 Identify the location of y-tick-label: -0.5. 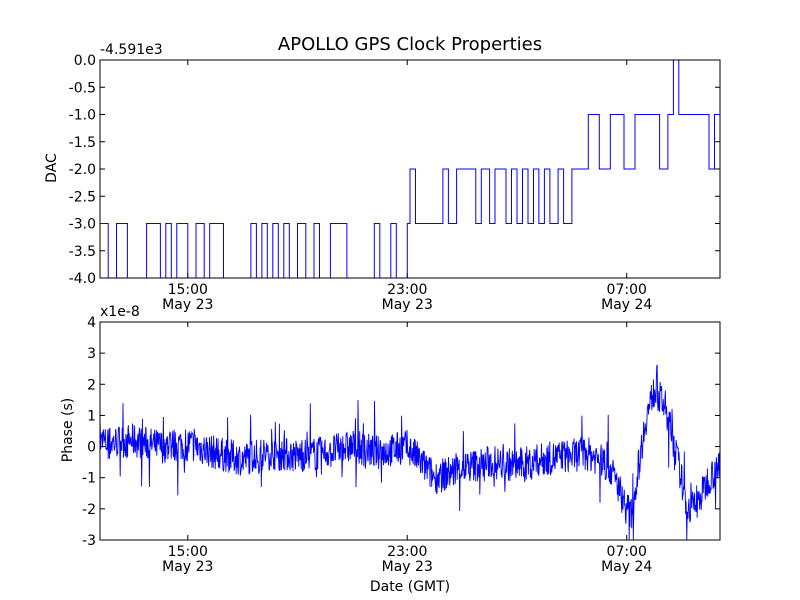
(82, 88).